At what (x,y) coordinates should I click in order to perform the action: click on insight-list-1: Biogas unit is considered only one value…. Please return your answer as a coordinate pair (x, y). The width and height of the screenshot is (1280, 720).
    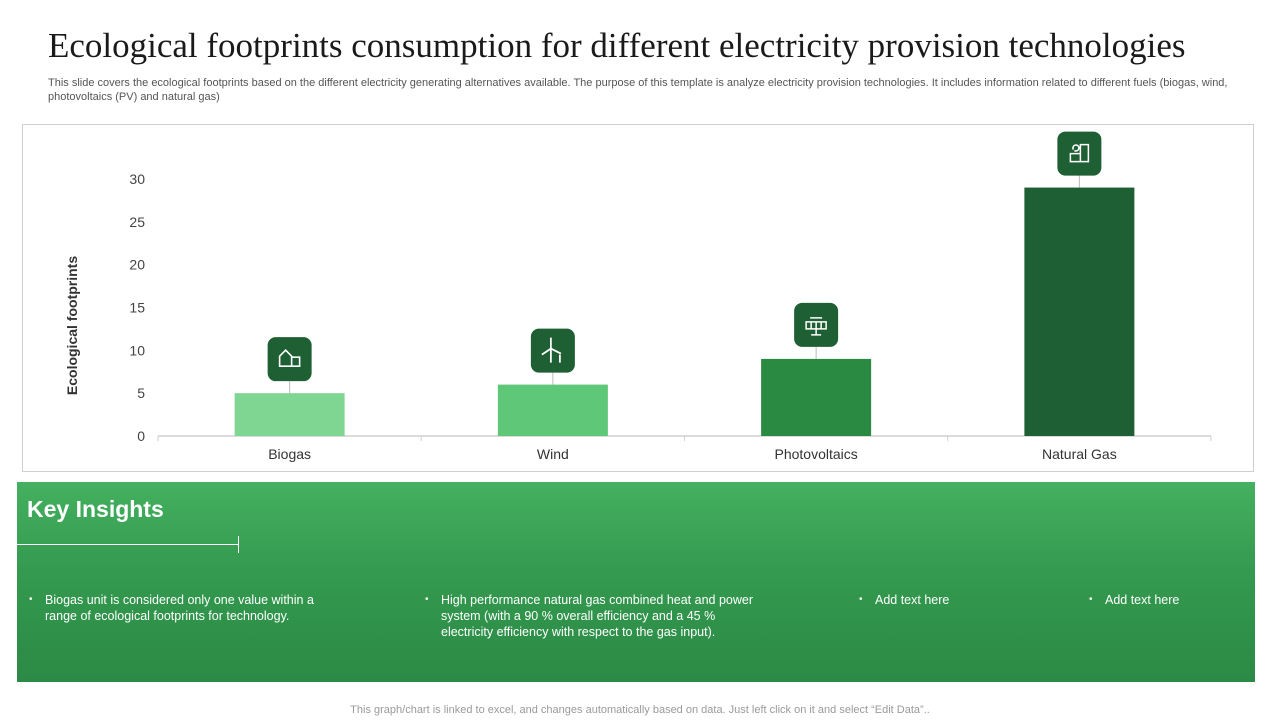
    Looking at the image, I should click on (187, 608).